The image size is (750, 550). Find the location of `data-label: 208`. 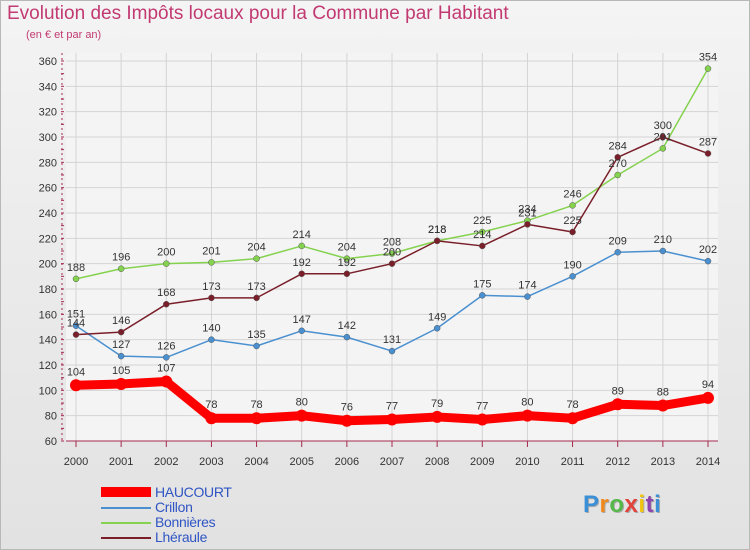

data-label: 208 is located at coordinates (392, 243).